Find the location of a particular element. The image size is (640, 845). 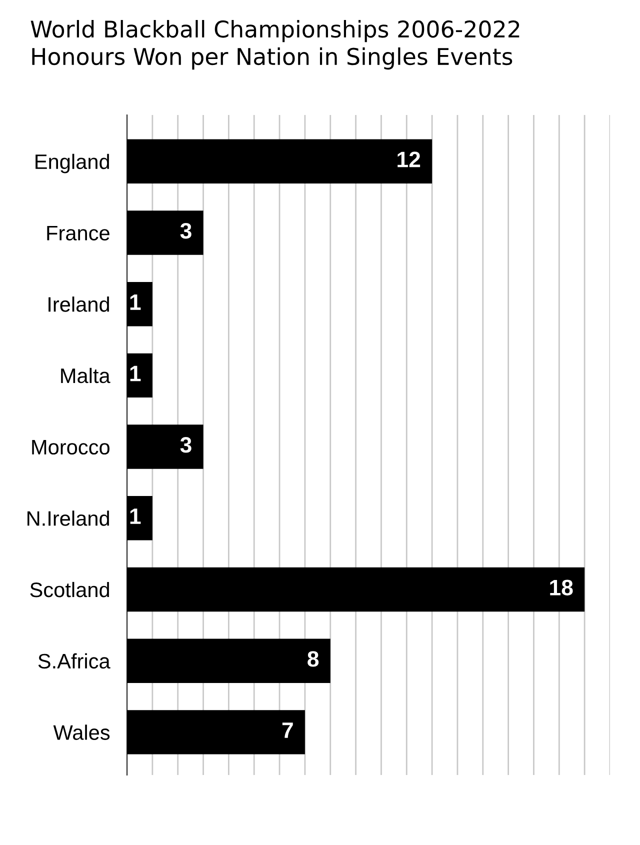

y-tick-label: Wales is located at coordinates (81, 732).